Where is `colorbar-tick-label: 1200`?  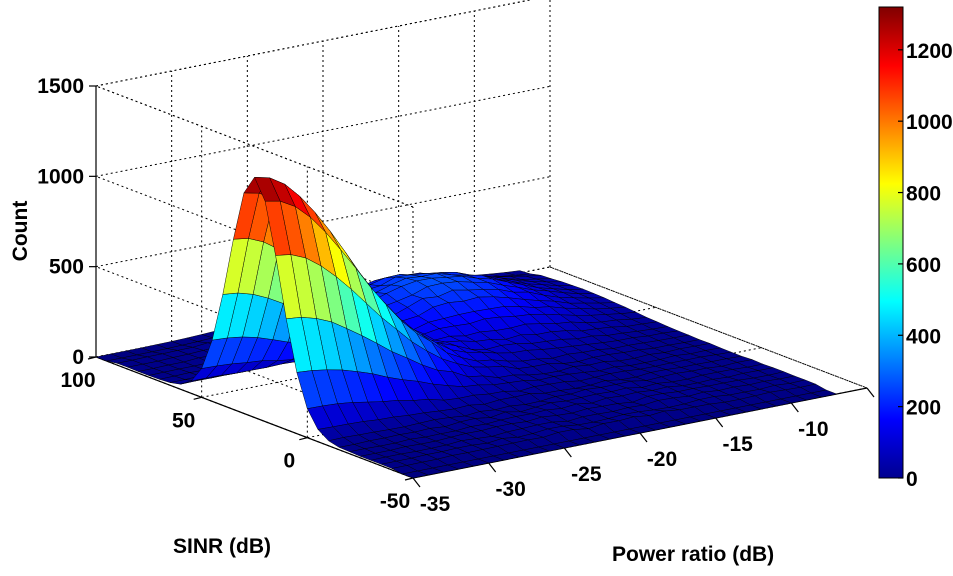
colorbar-tick-label: 1200 is located at coordinates (929, 51).